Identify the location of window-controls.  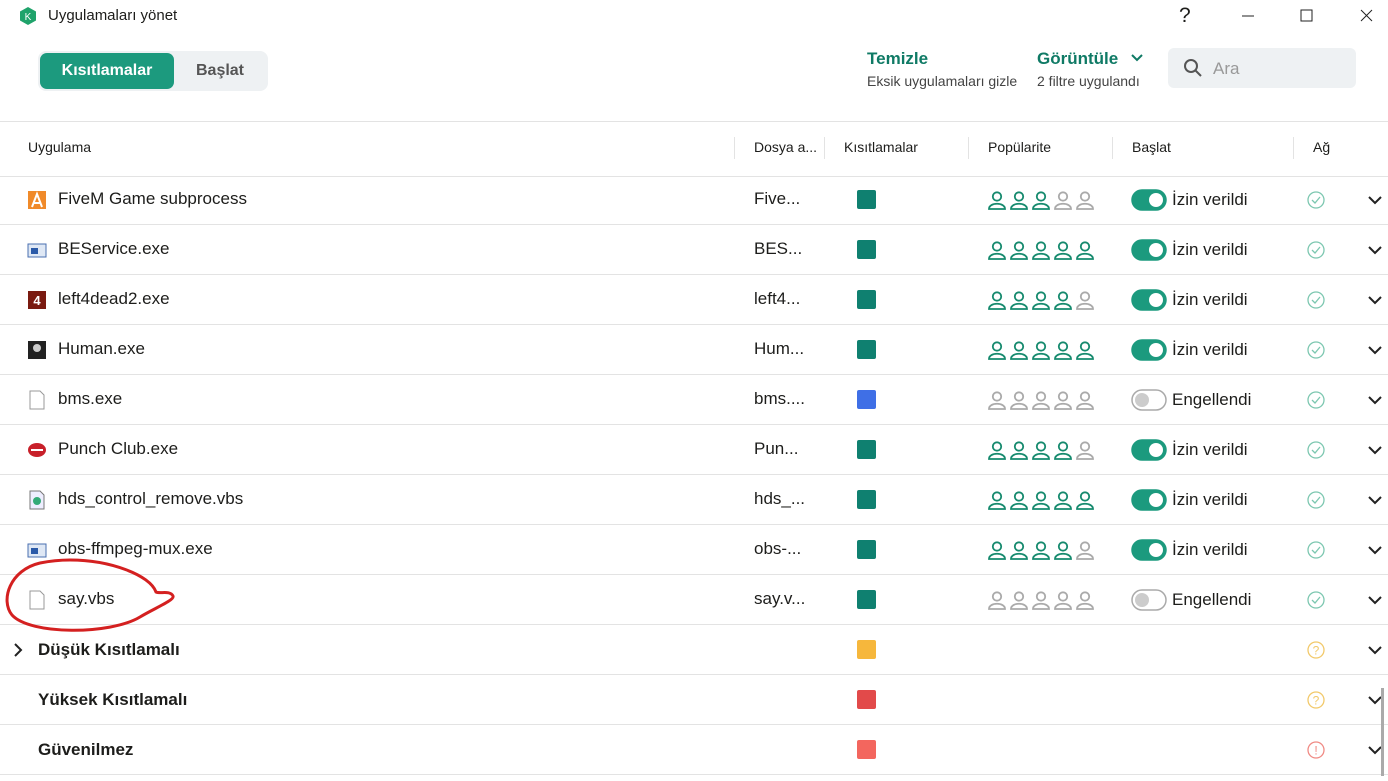
(1310, 16).